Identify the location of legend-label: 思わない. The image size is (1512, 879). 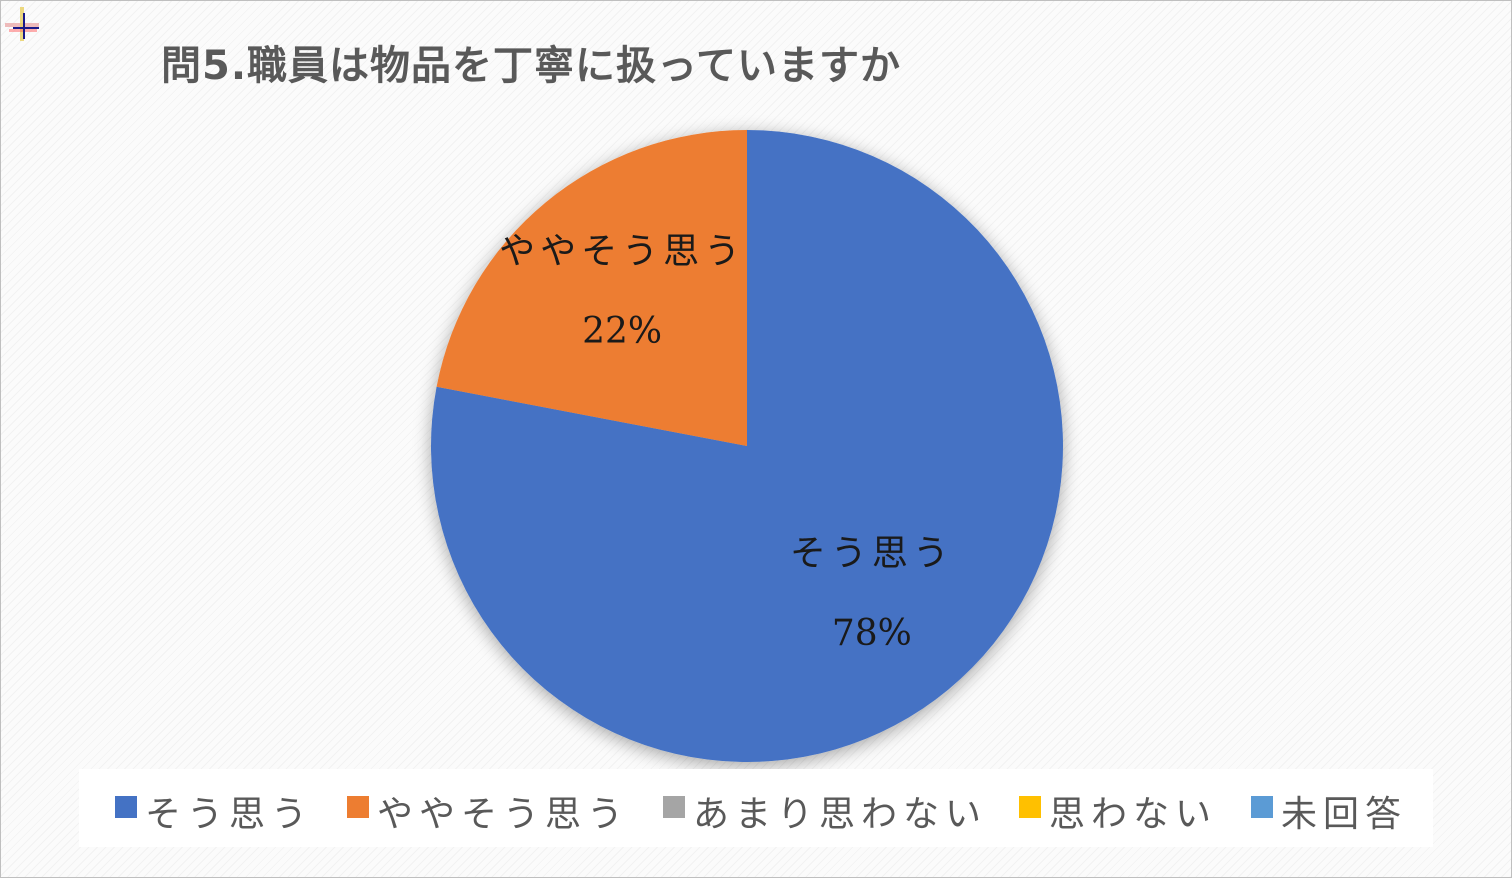
(1133, 814).